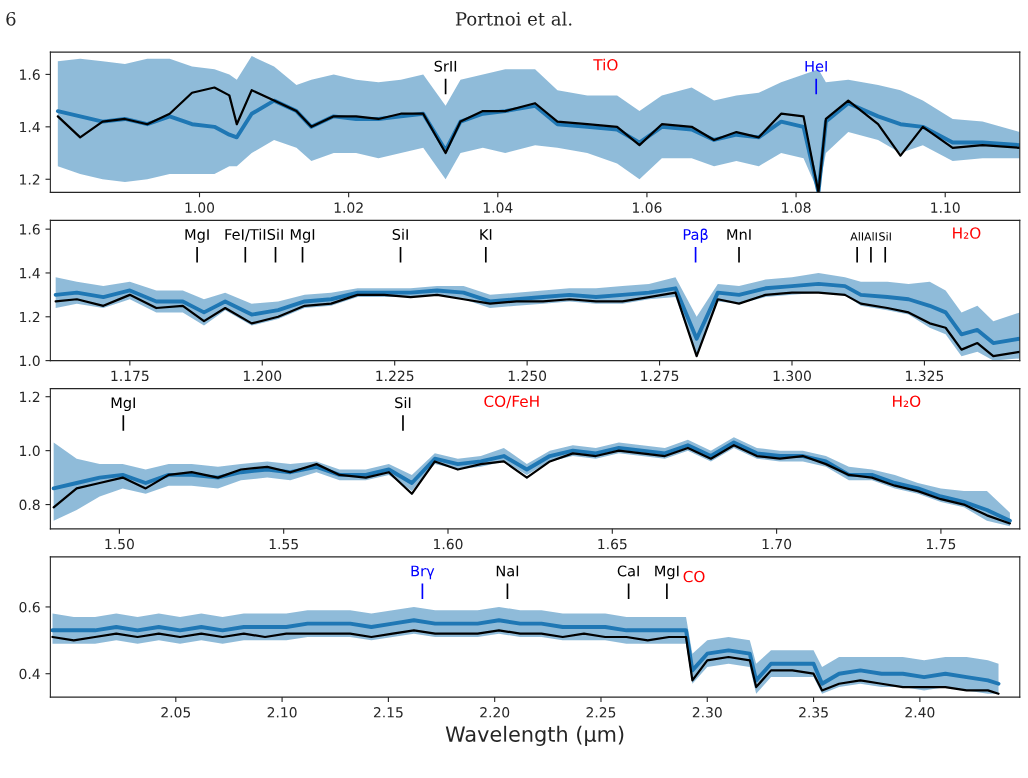 The width and height of the screenshot is (1028, 778). I want to click on ref-line-label: KI, so click(486, 234).